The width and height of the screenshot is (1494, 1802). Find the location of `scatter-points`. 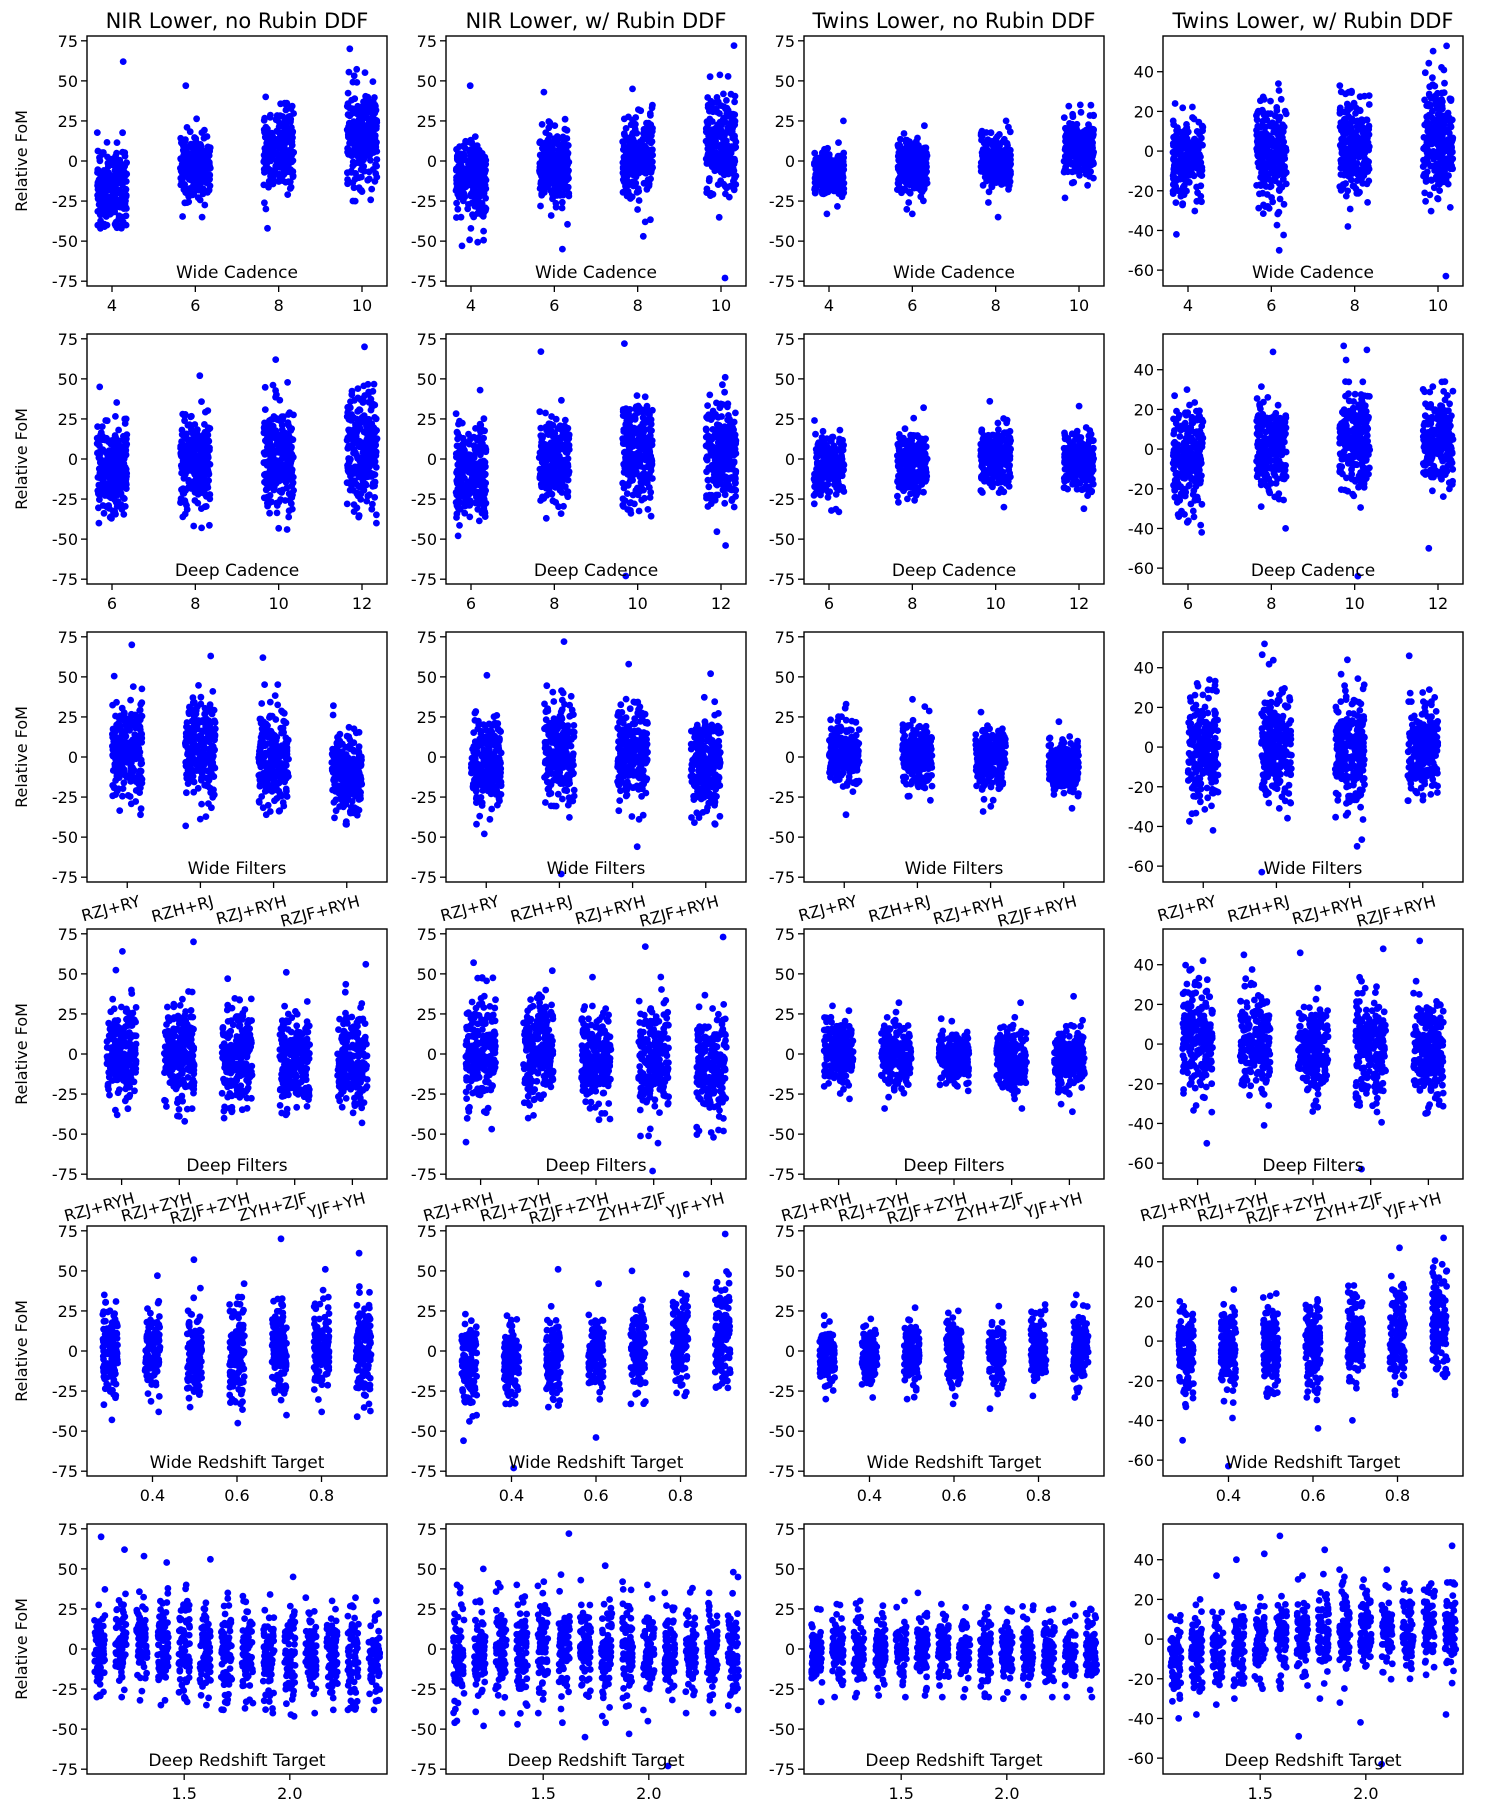

scatter-points is located at coordinates (1313, 161).